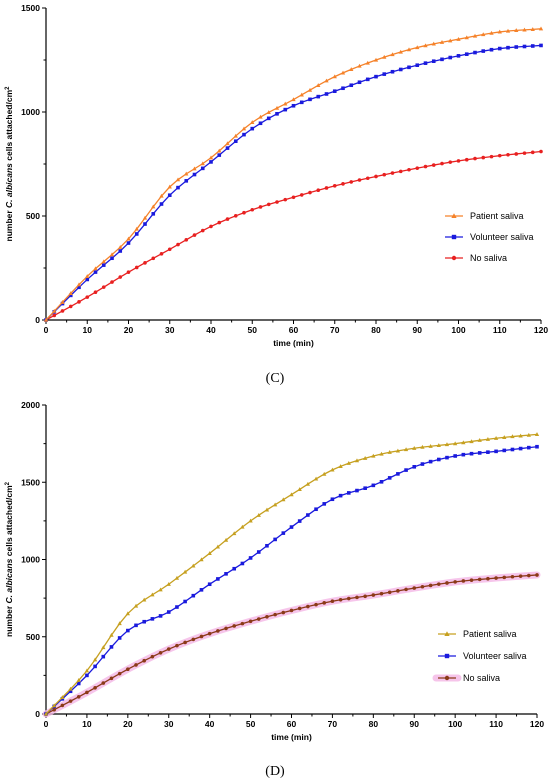 The height and width of the screenshot is (782, 550). I want to click on x-tick-label: 110, so click(496, 724).